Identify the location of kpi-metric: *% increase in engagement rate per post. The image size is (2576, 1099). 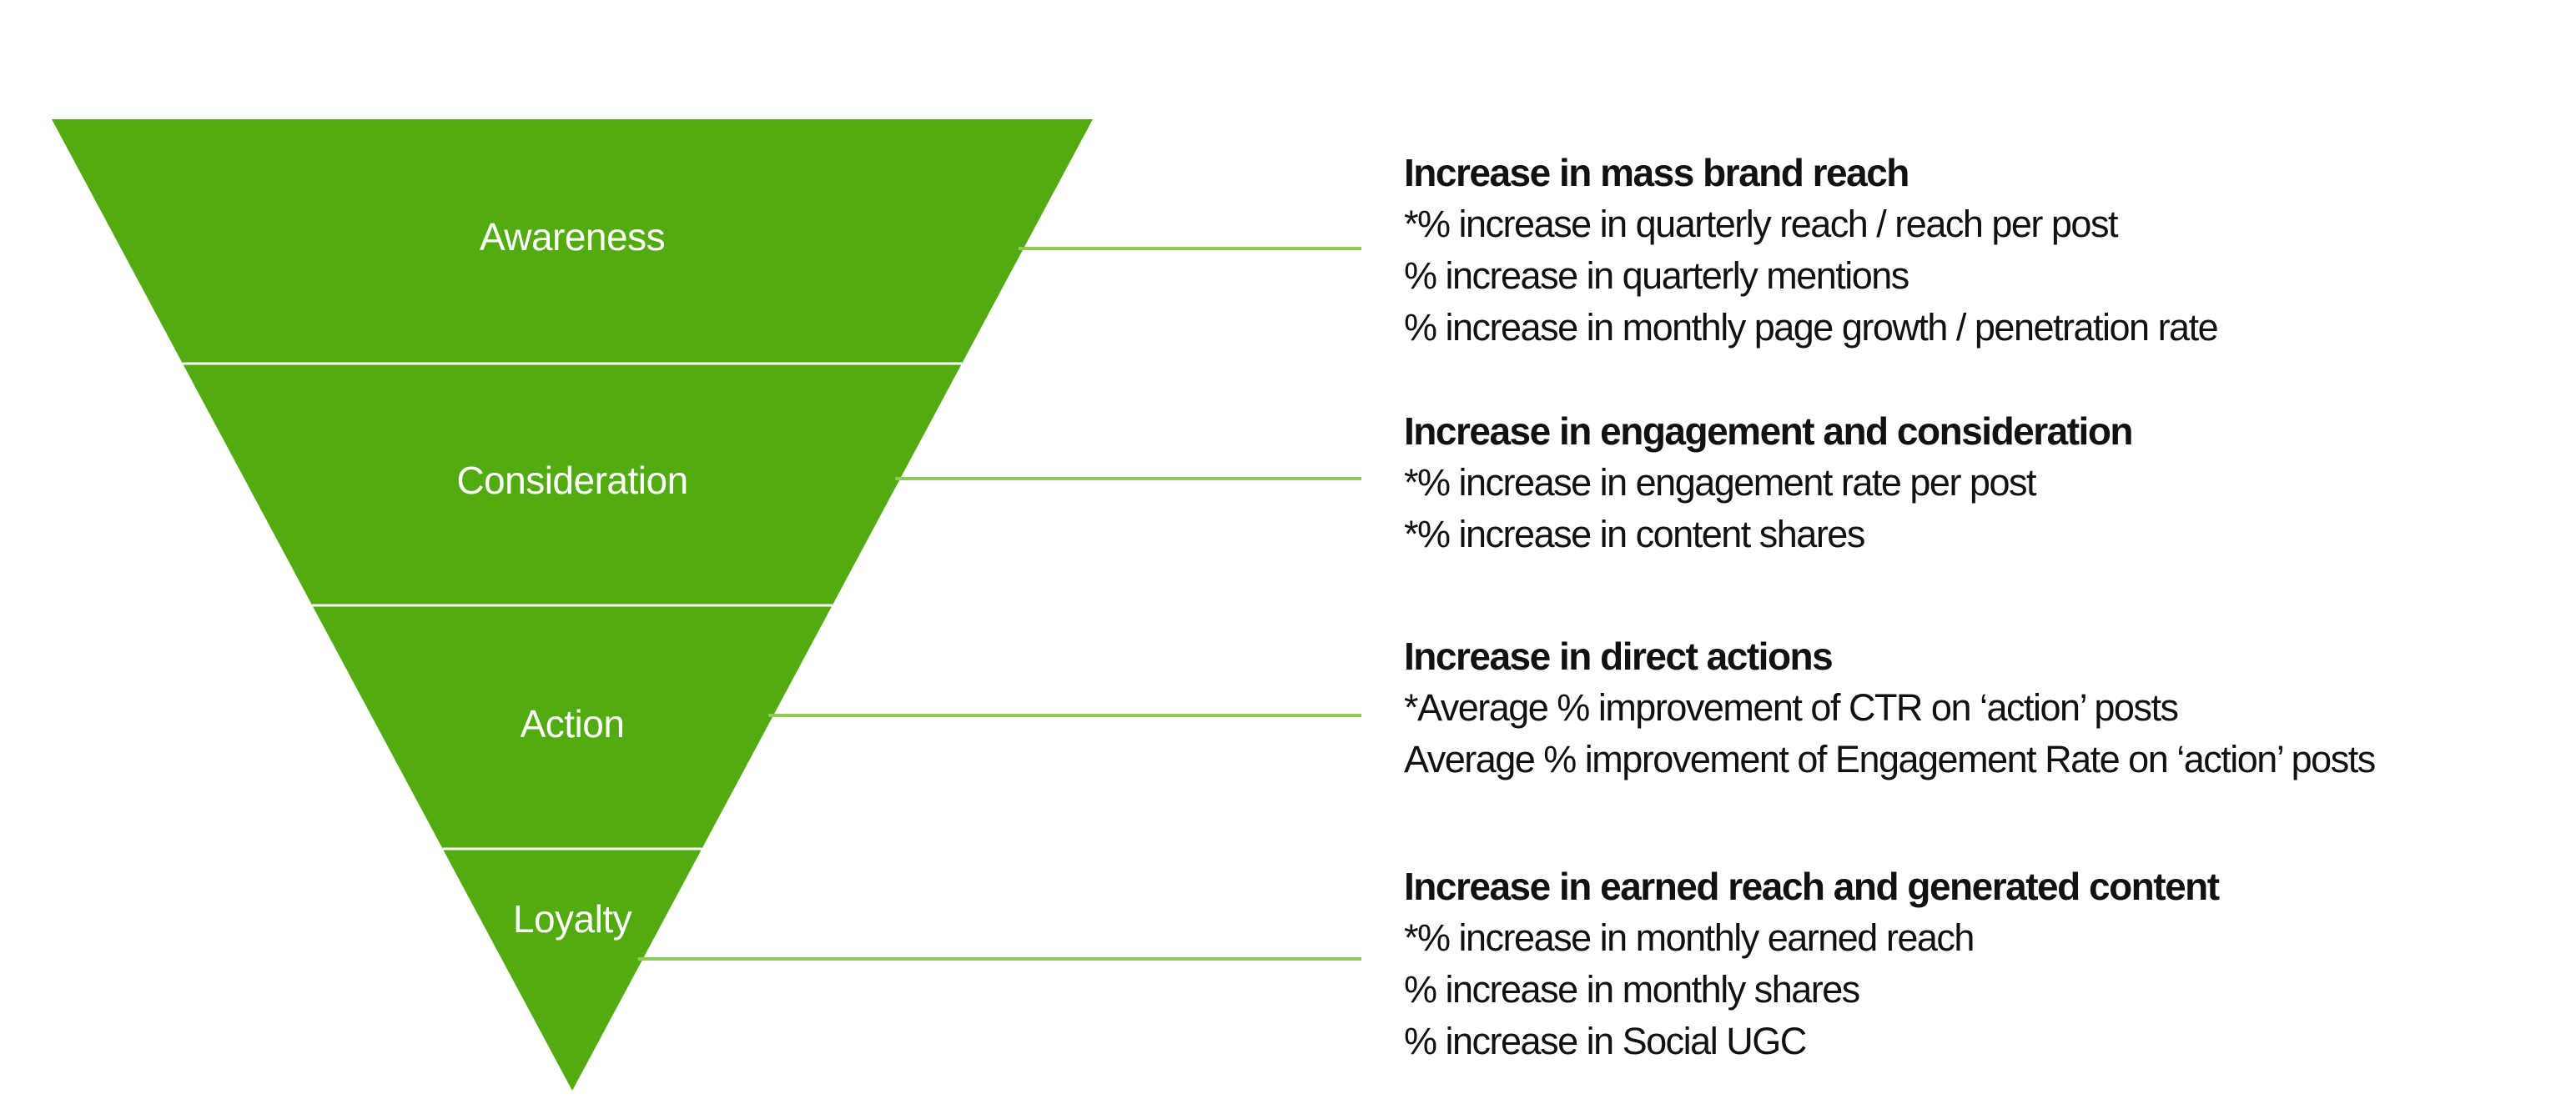
(1720, 482).